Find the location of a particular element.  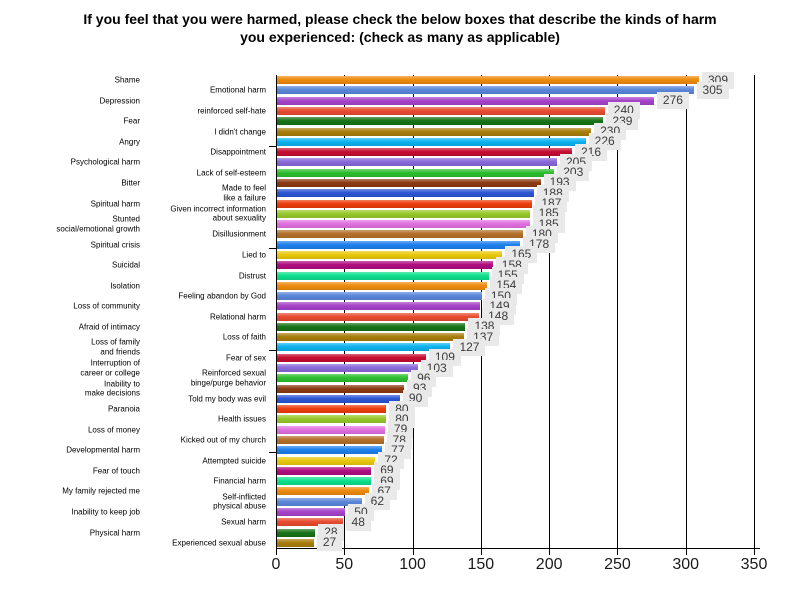

category-label: Sexual harm is located at coordinates (243, 522).